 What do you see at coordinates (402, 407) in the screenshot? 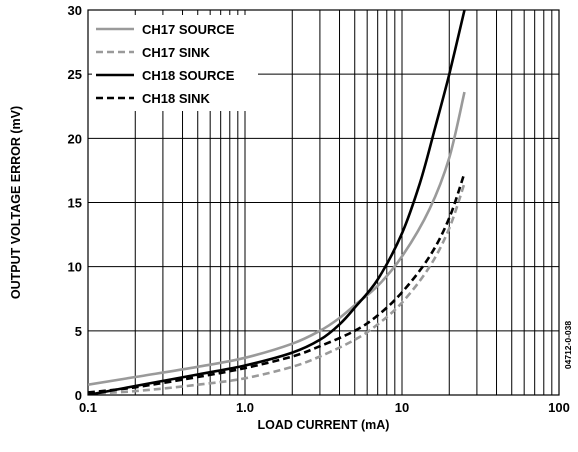
I see `x-tick-label: 10` at bounding box center [402, 407].